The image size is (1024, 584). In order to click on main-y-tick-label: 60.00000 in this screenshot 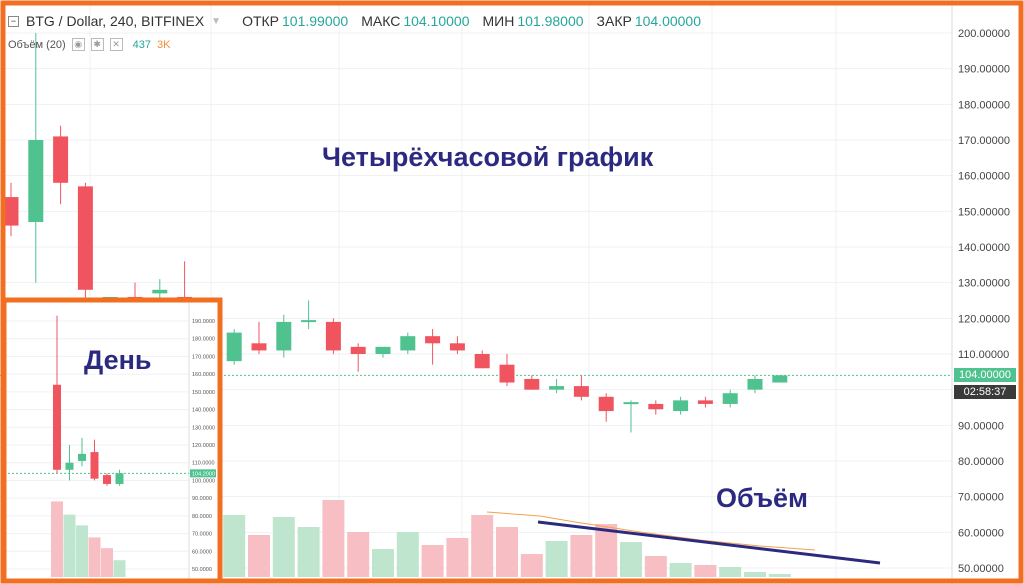, I will do `click(981, 533)`.